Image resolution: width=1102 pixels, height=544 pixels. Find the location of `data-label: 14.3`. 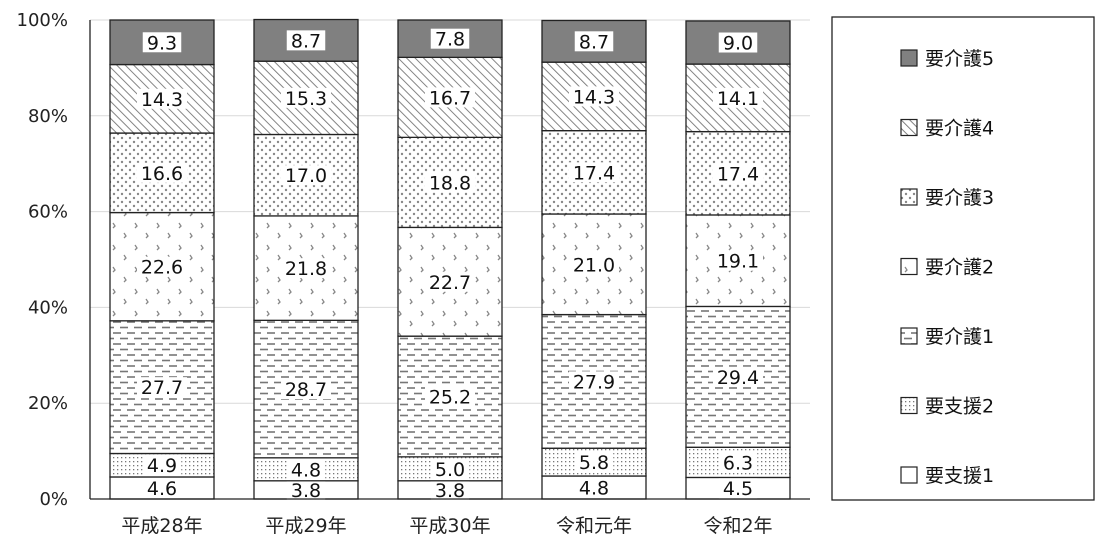

data-label: 14.3 is located at coordinates (162, 100).